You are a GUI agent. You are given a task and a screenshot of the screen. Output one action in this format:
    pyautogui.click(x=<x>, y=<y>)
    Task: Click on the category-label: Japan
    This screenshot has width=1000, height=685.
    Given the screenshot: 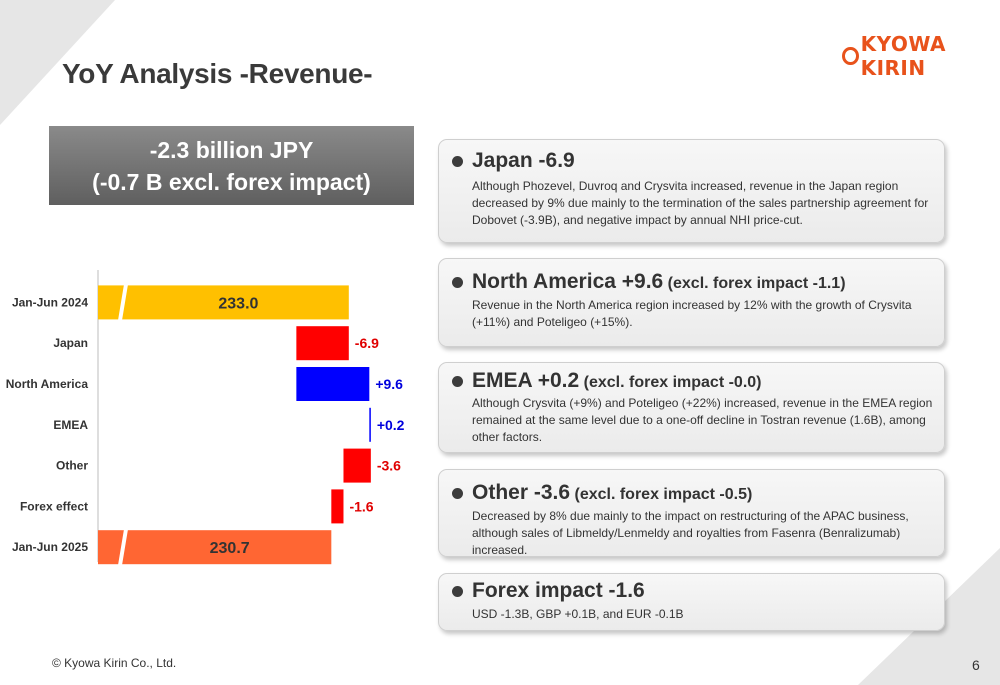 What is the action you would take?
    pyautogui.click(x=70, y=343)
    